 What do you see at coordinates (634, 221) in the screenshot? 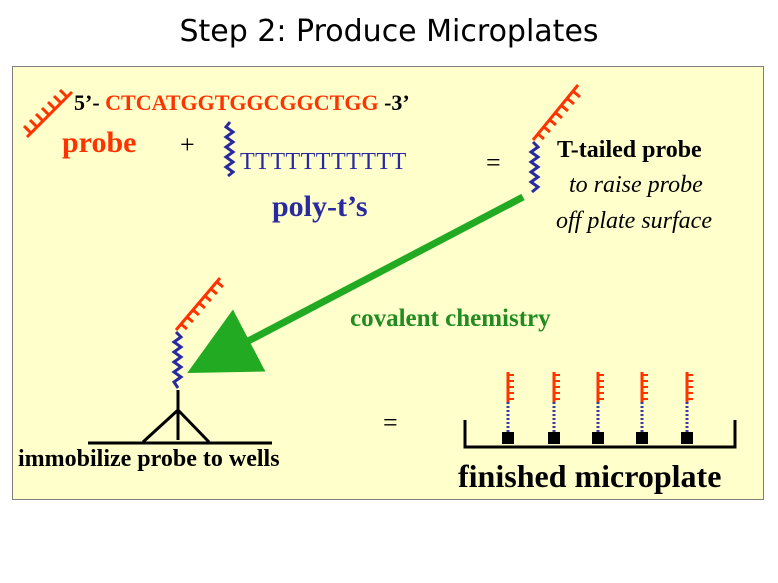
I see `t-tailed-line3: off plate surface` at bounding box center [634, 221].